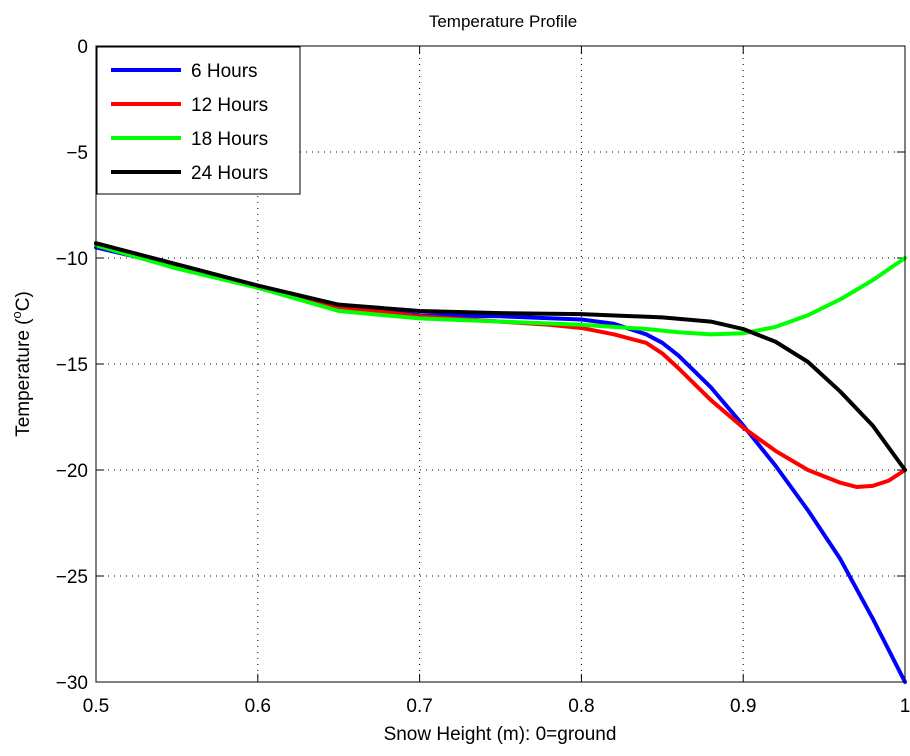  What do you see at coordinates (72, 577) in the screenshot?
I see `y-tick-label: −25` at bounding box center [72, 577].